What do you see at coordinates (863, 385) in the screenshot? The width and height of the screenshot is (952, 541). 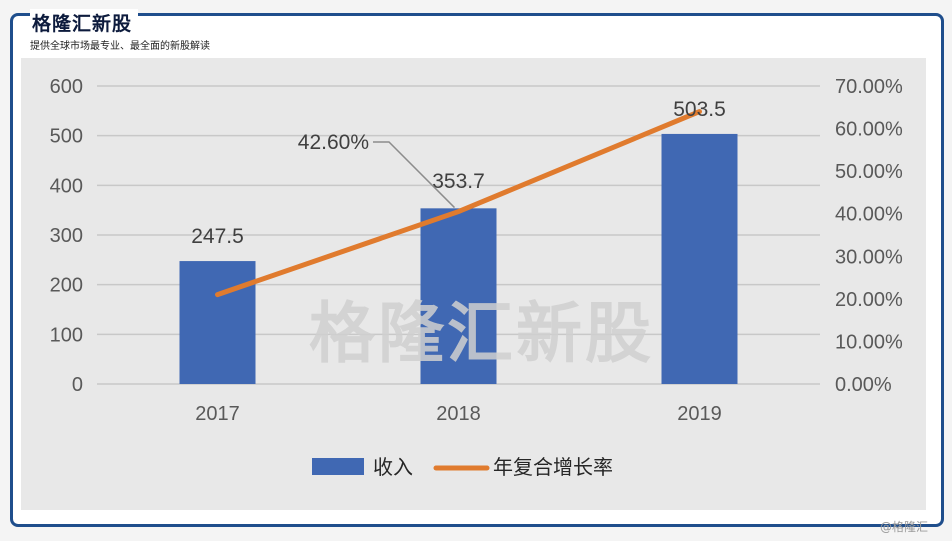 I see `y-right-tick-label: 0.00%` at bounding box center [863, 385].